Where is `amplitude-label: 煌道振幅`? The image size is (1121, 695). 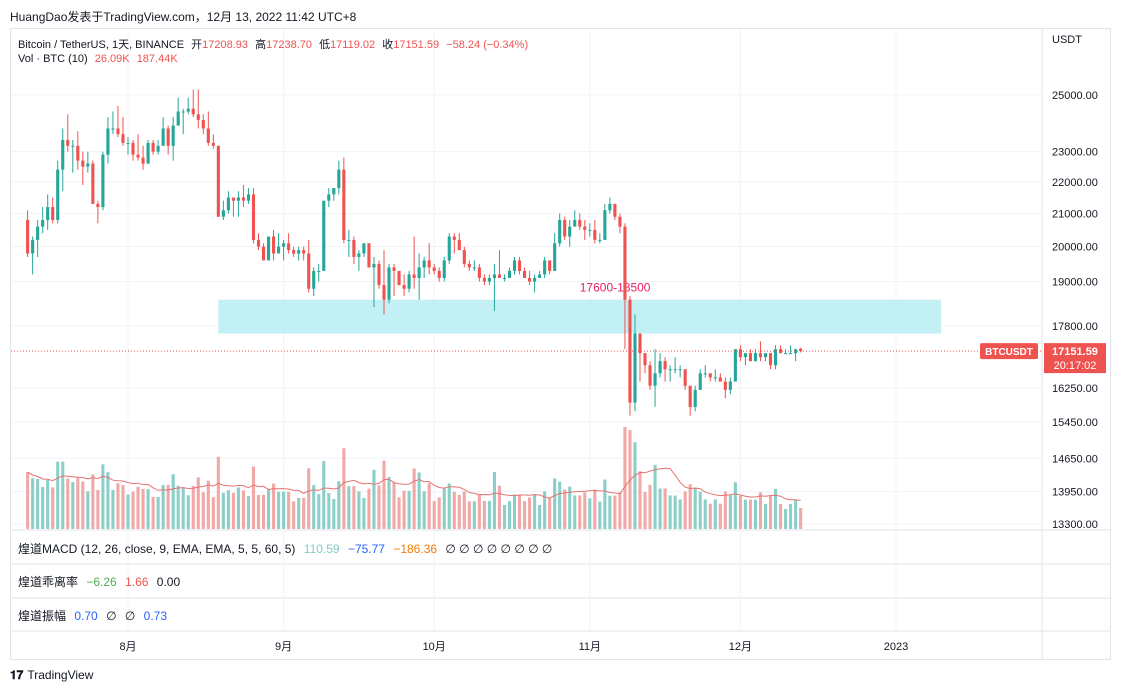
amplitude-label: 煌道振幅 is located at coordinates (42, 616).